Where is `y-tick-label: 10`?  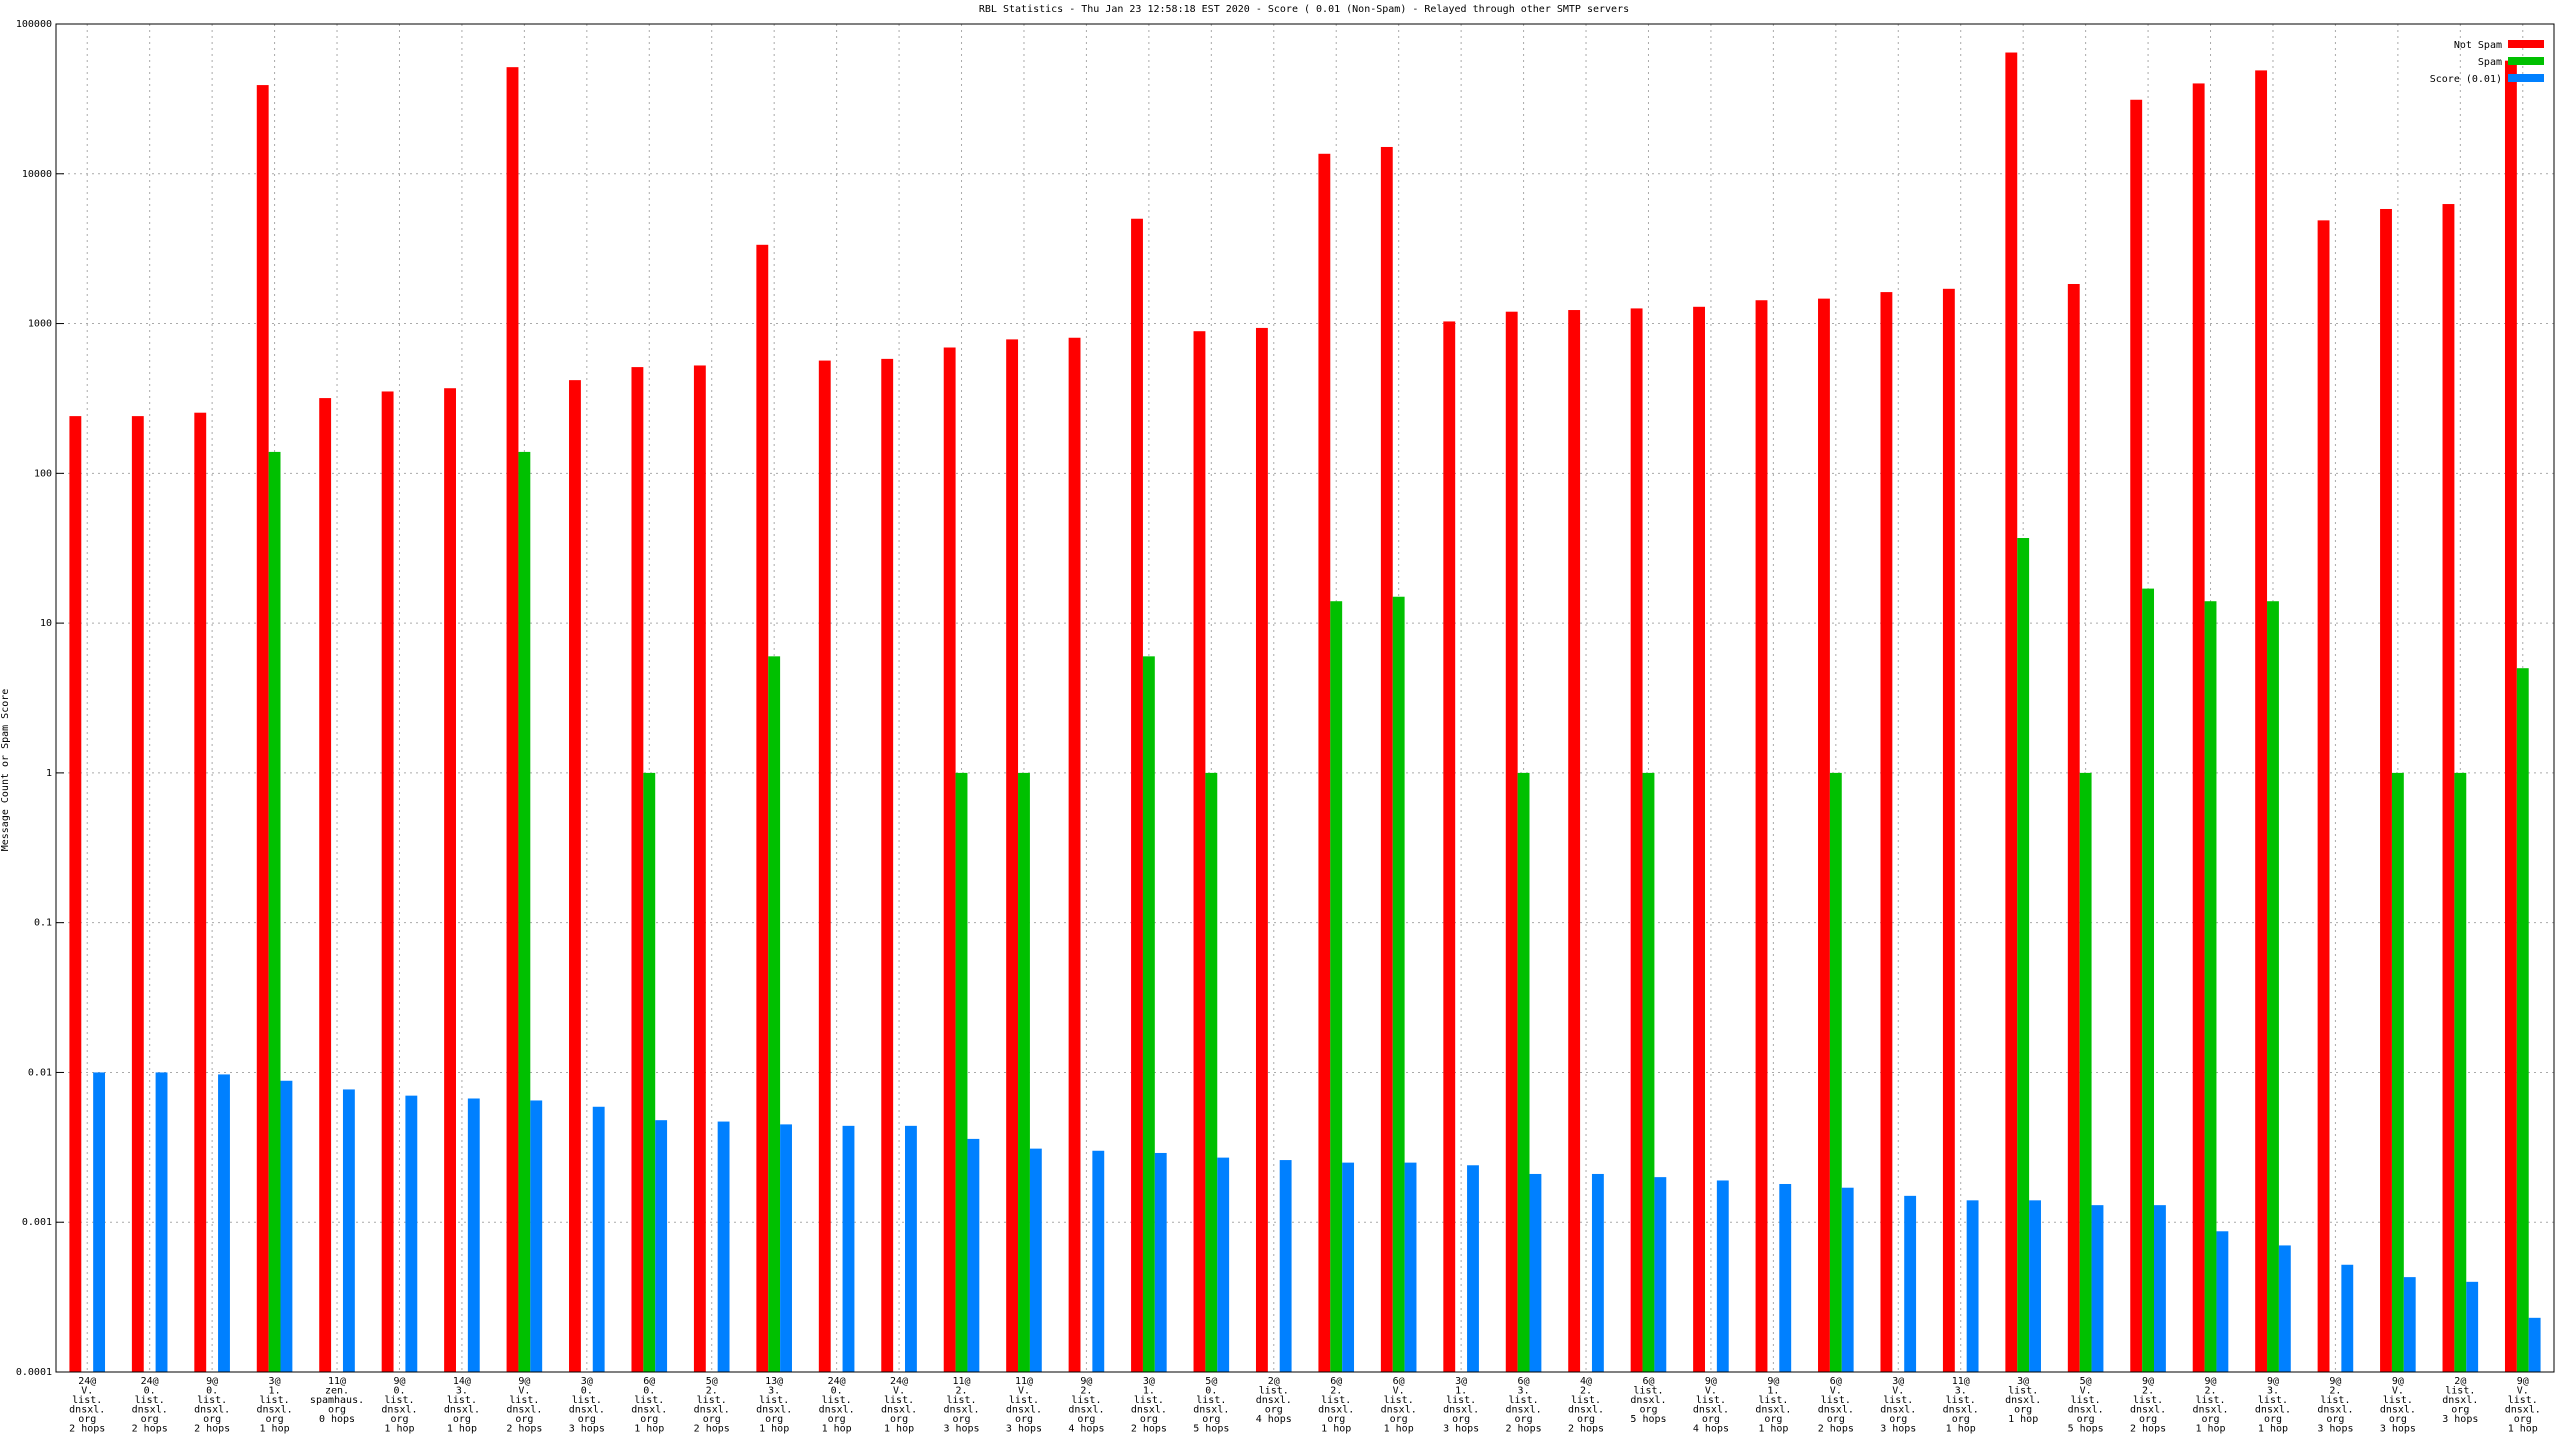 y-tick-label: 10 is located at coordinates (46, 623).